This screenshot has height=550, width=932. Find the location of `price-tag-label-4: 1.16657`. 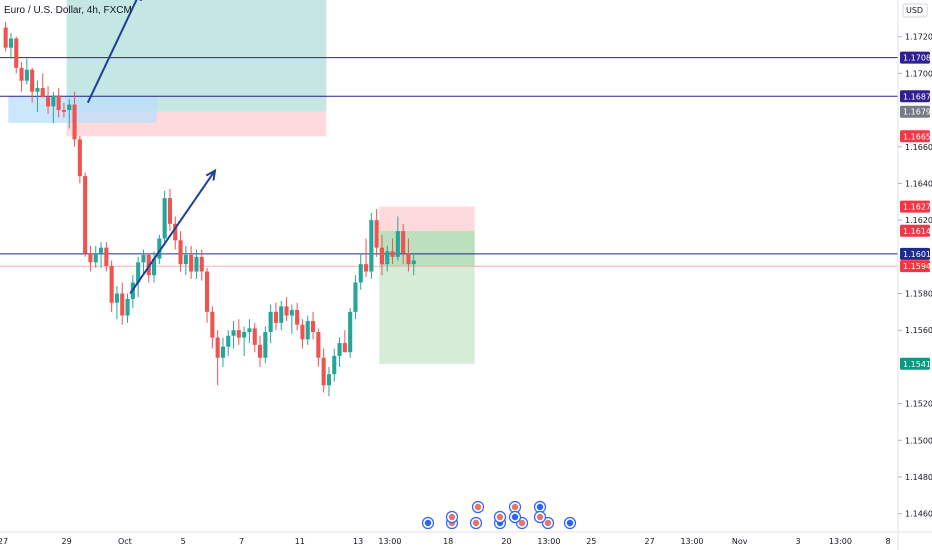

price-tag-label-4: 1.16657 is located at coordinates (917, 136).